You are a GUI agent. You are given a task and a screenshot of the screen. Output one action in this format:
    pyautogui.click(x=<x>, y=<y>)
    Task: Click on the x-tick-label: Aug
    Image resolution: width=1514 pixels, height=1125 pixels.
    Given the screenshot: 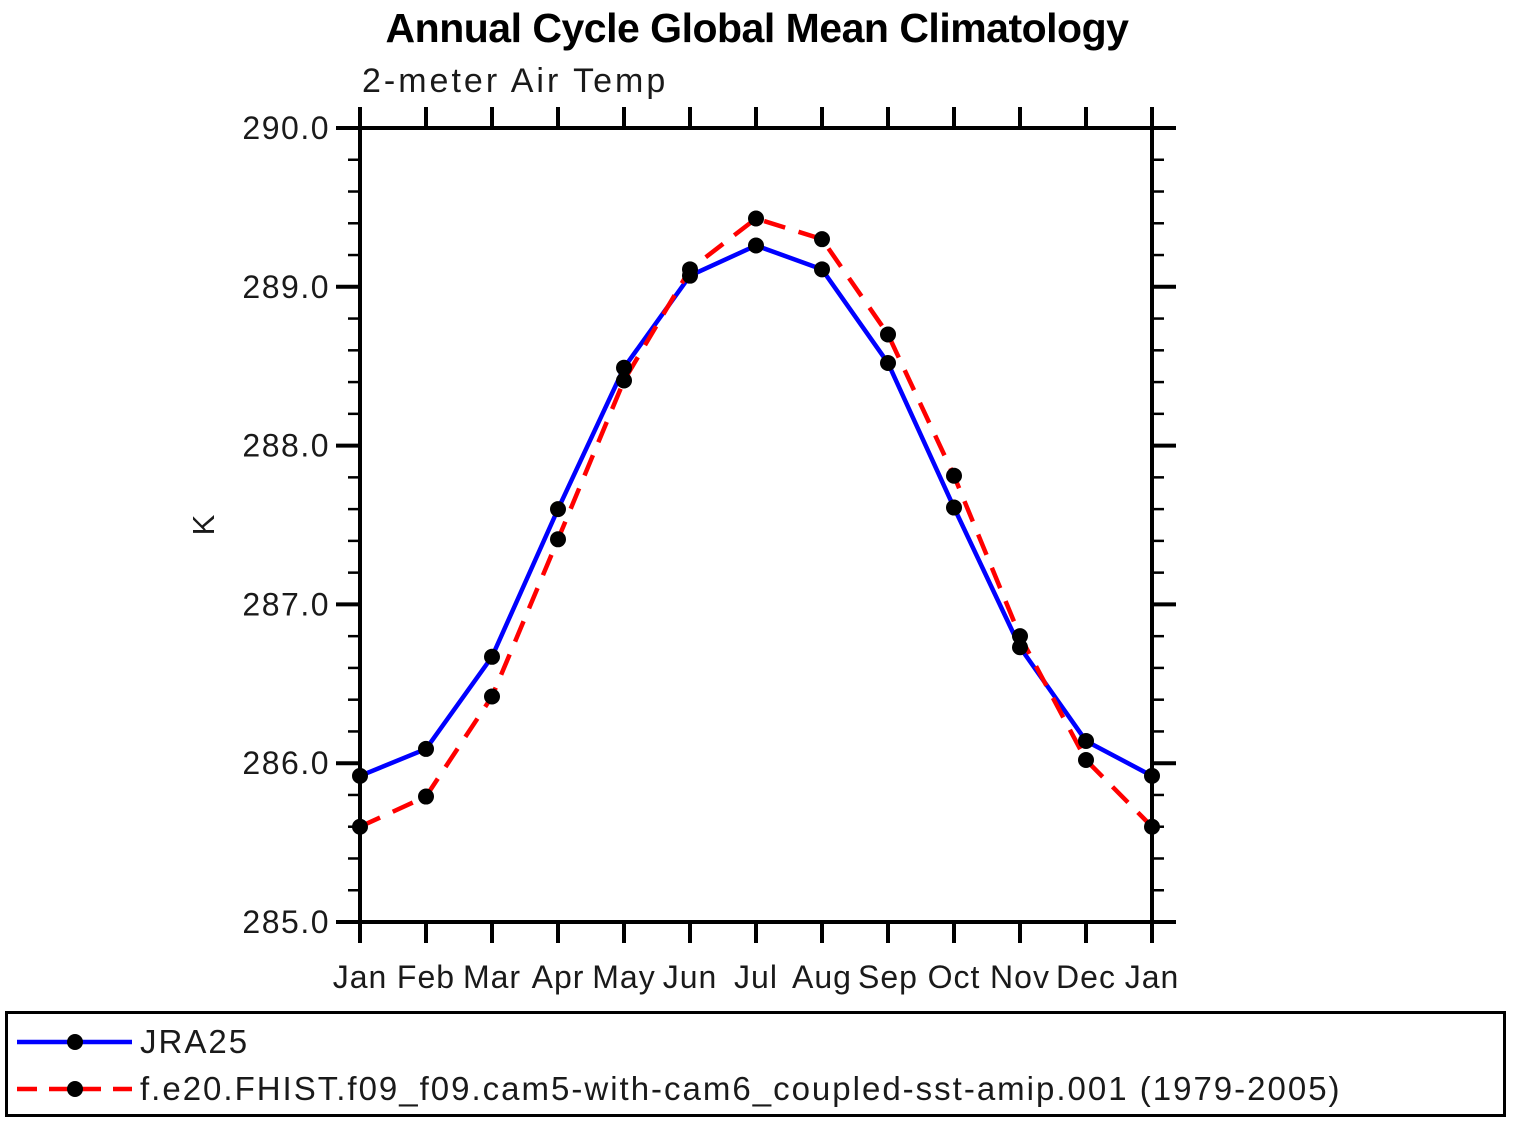 What is the action you would take?
    pyautogui.click(x=822, y=977)
    